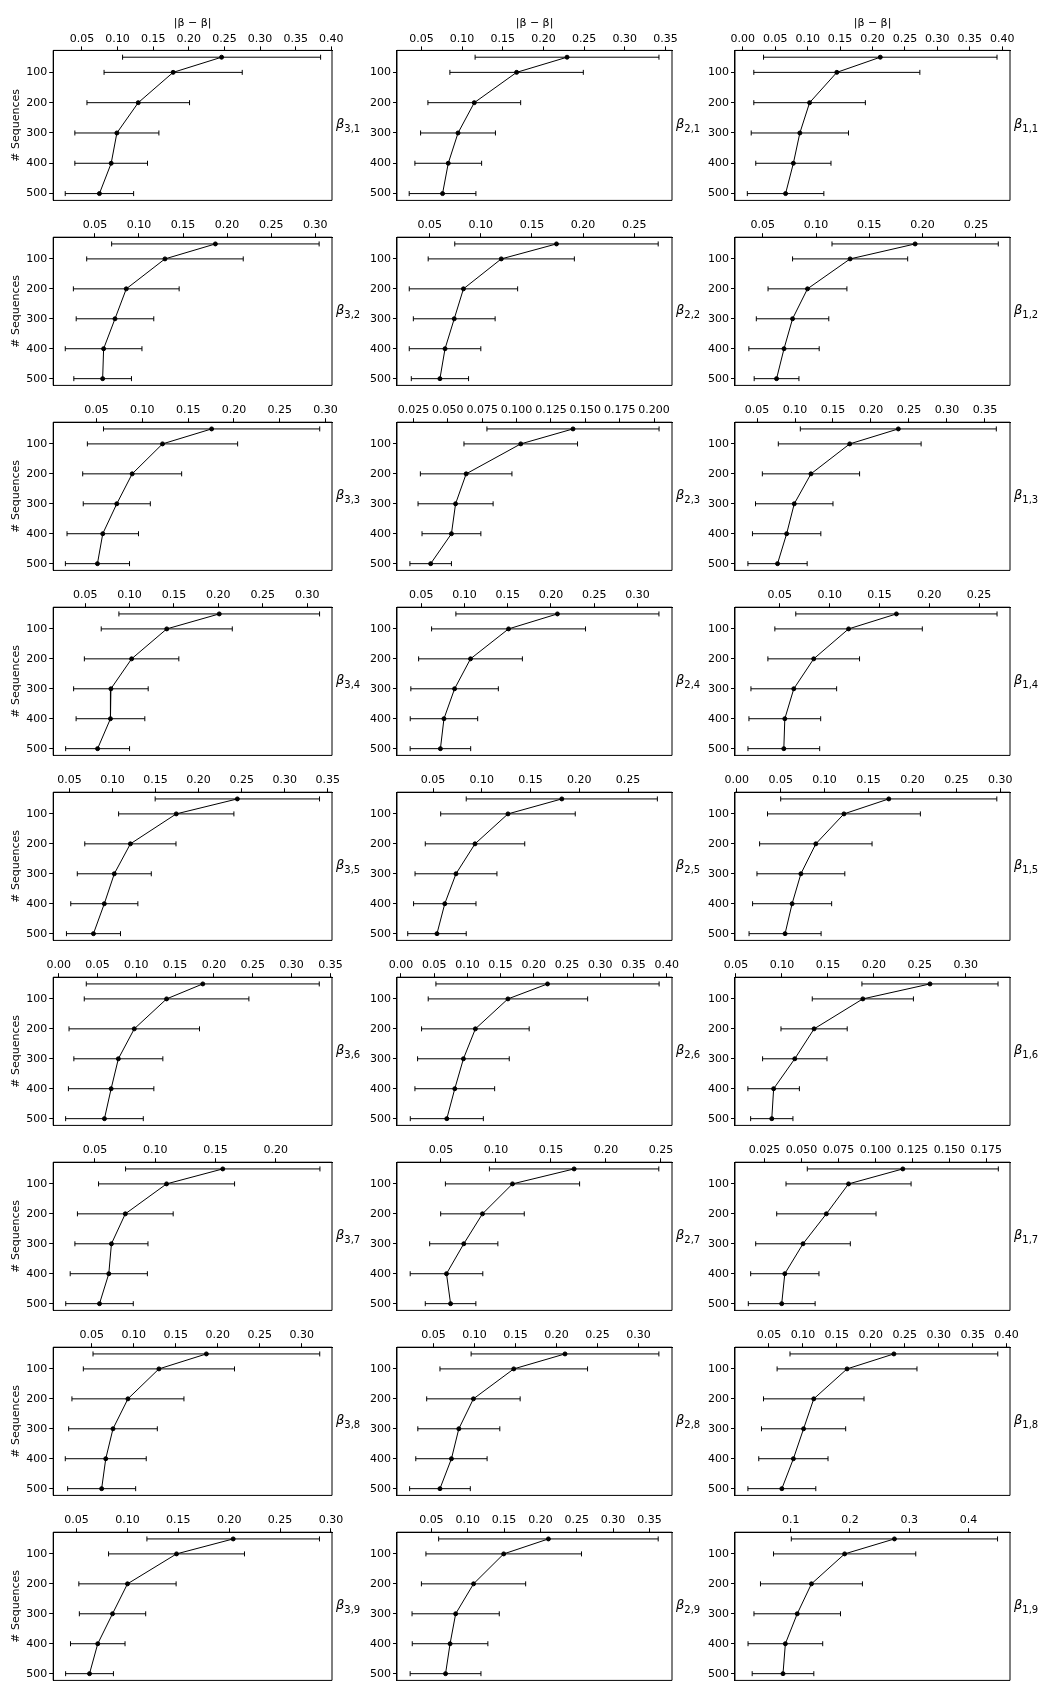 The image size is (1047, 1688). What do you see at coordinates (348, 126) in the screenshot?
I see `text: β$_{3,1}$` at bounding box center [348, 126].